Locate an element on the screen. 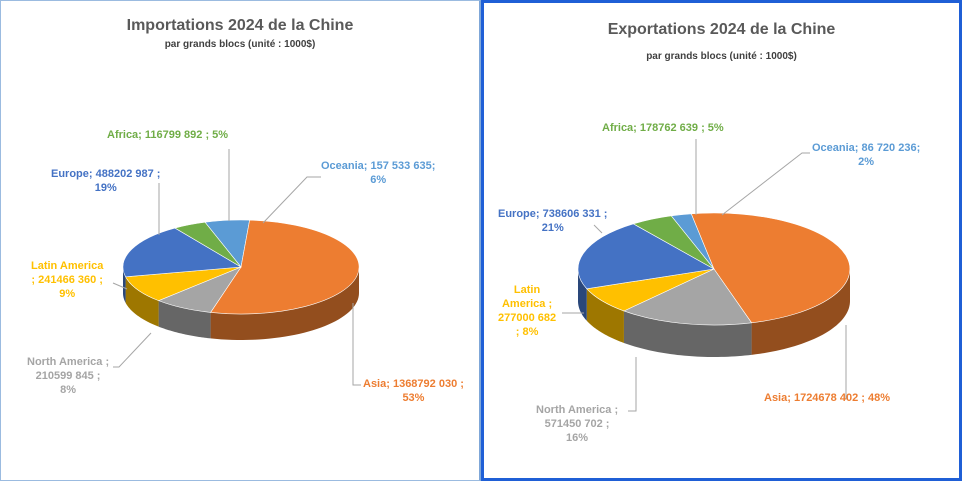 This screenshot has height=482, width=962. exports-slice-africa is located at coordinates (673, 242).